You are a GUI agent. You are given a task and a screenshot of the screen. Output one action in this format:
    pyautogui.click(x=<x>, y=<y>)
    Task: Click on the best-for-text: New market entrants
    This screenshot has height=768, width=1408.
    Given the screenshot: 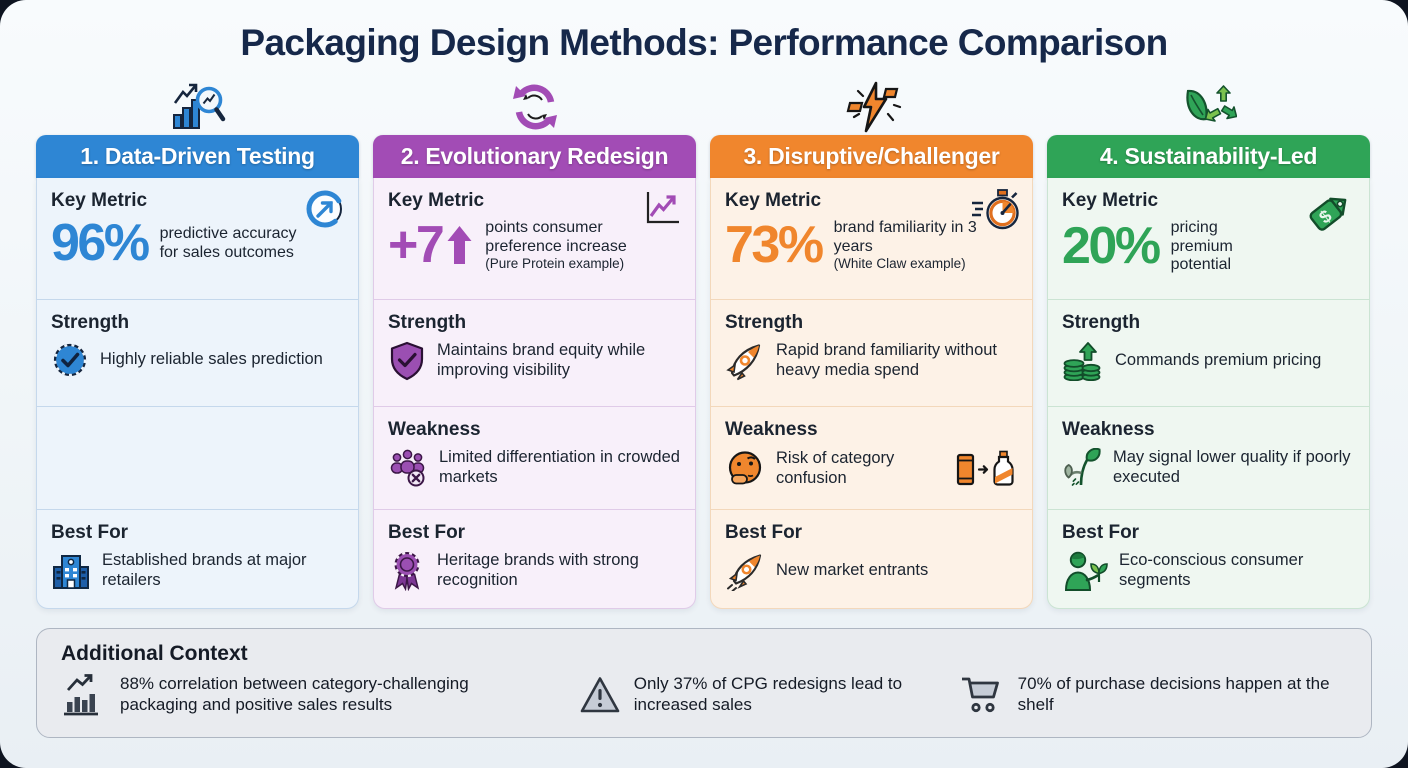 What is the action you would take?
    pyautogui.click(x=852, y=570)
    